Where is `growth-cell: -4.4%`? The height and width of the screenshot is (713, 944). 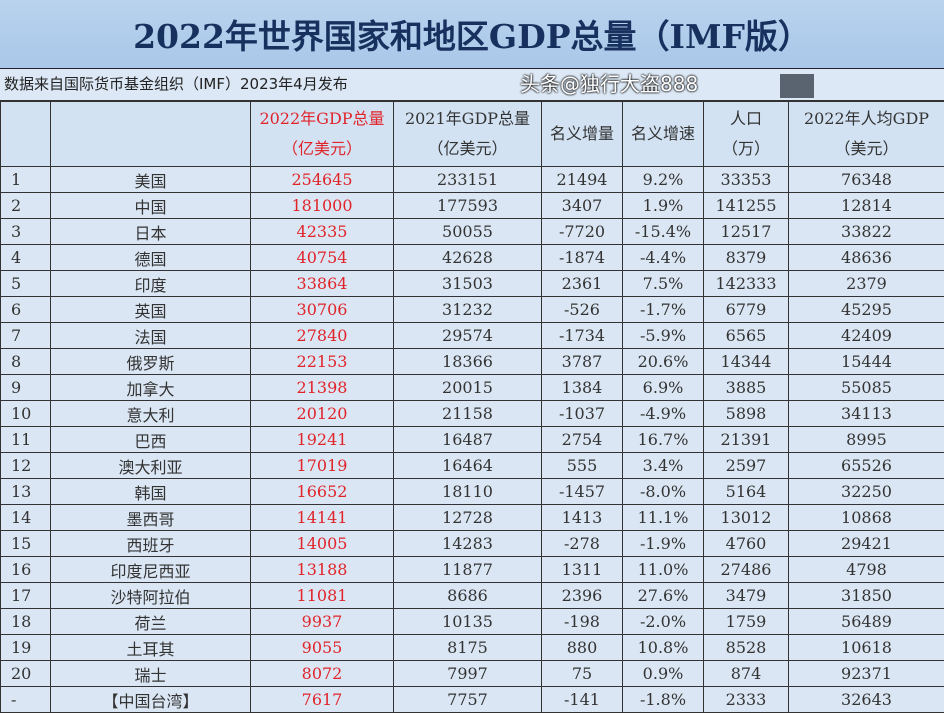
growth-cell: -4.4% is located at coordinates (663, 258).